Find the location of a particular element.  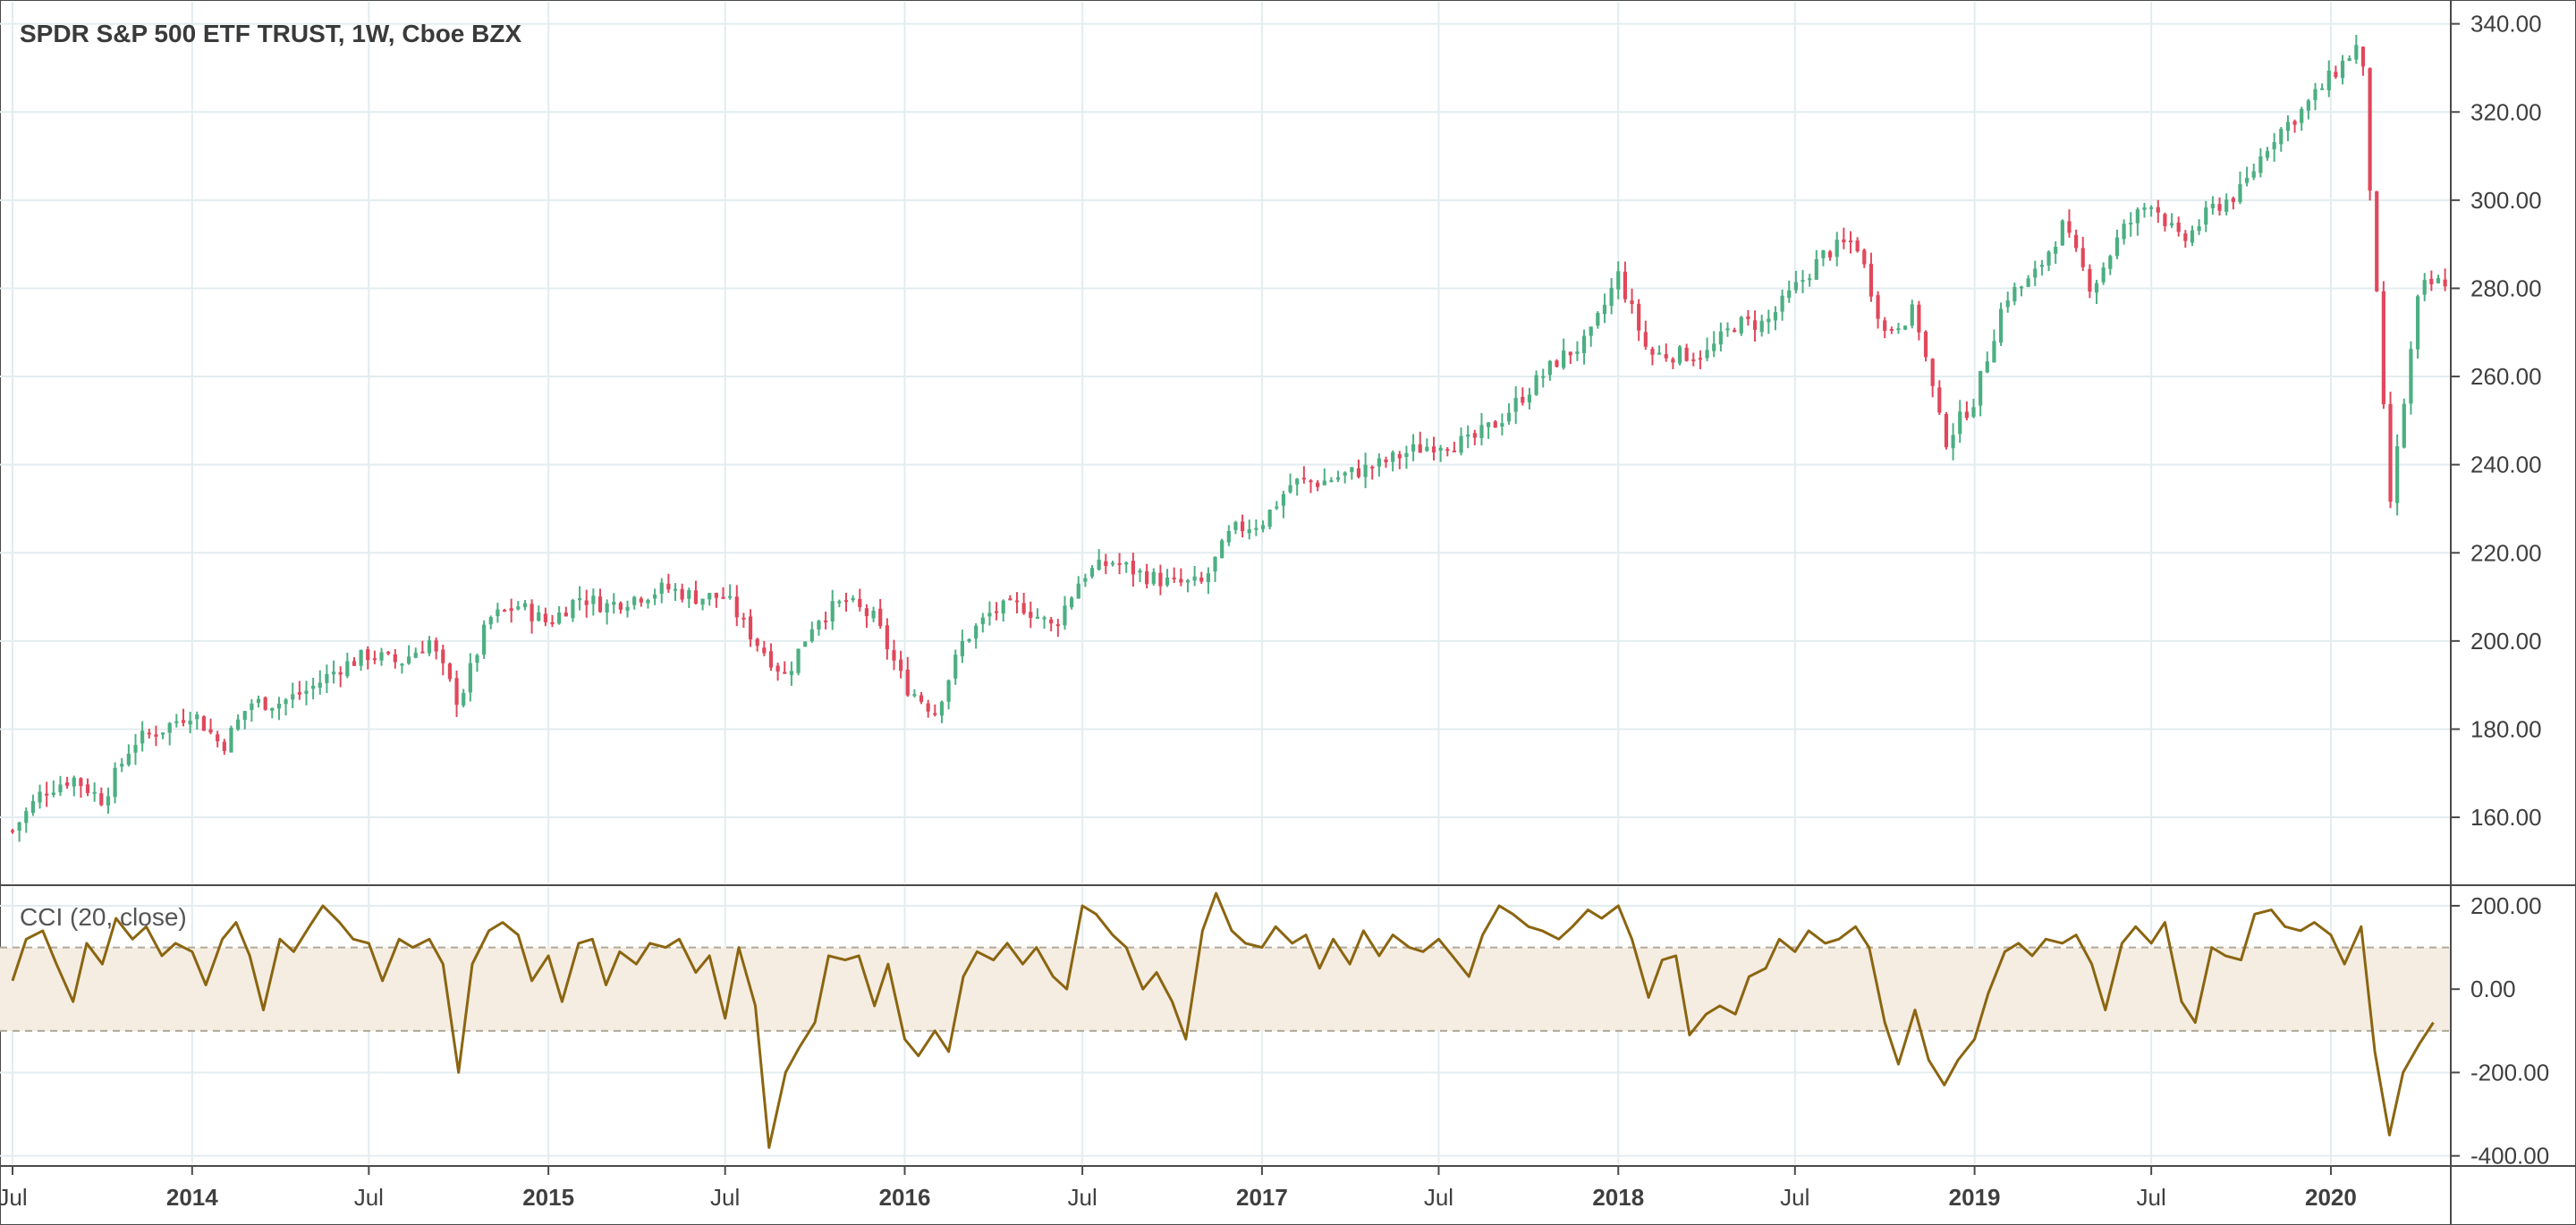

cci-band-fill is located at coordinates (1225, 989).